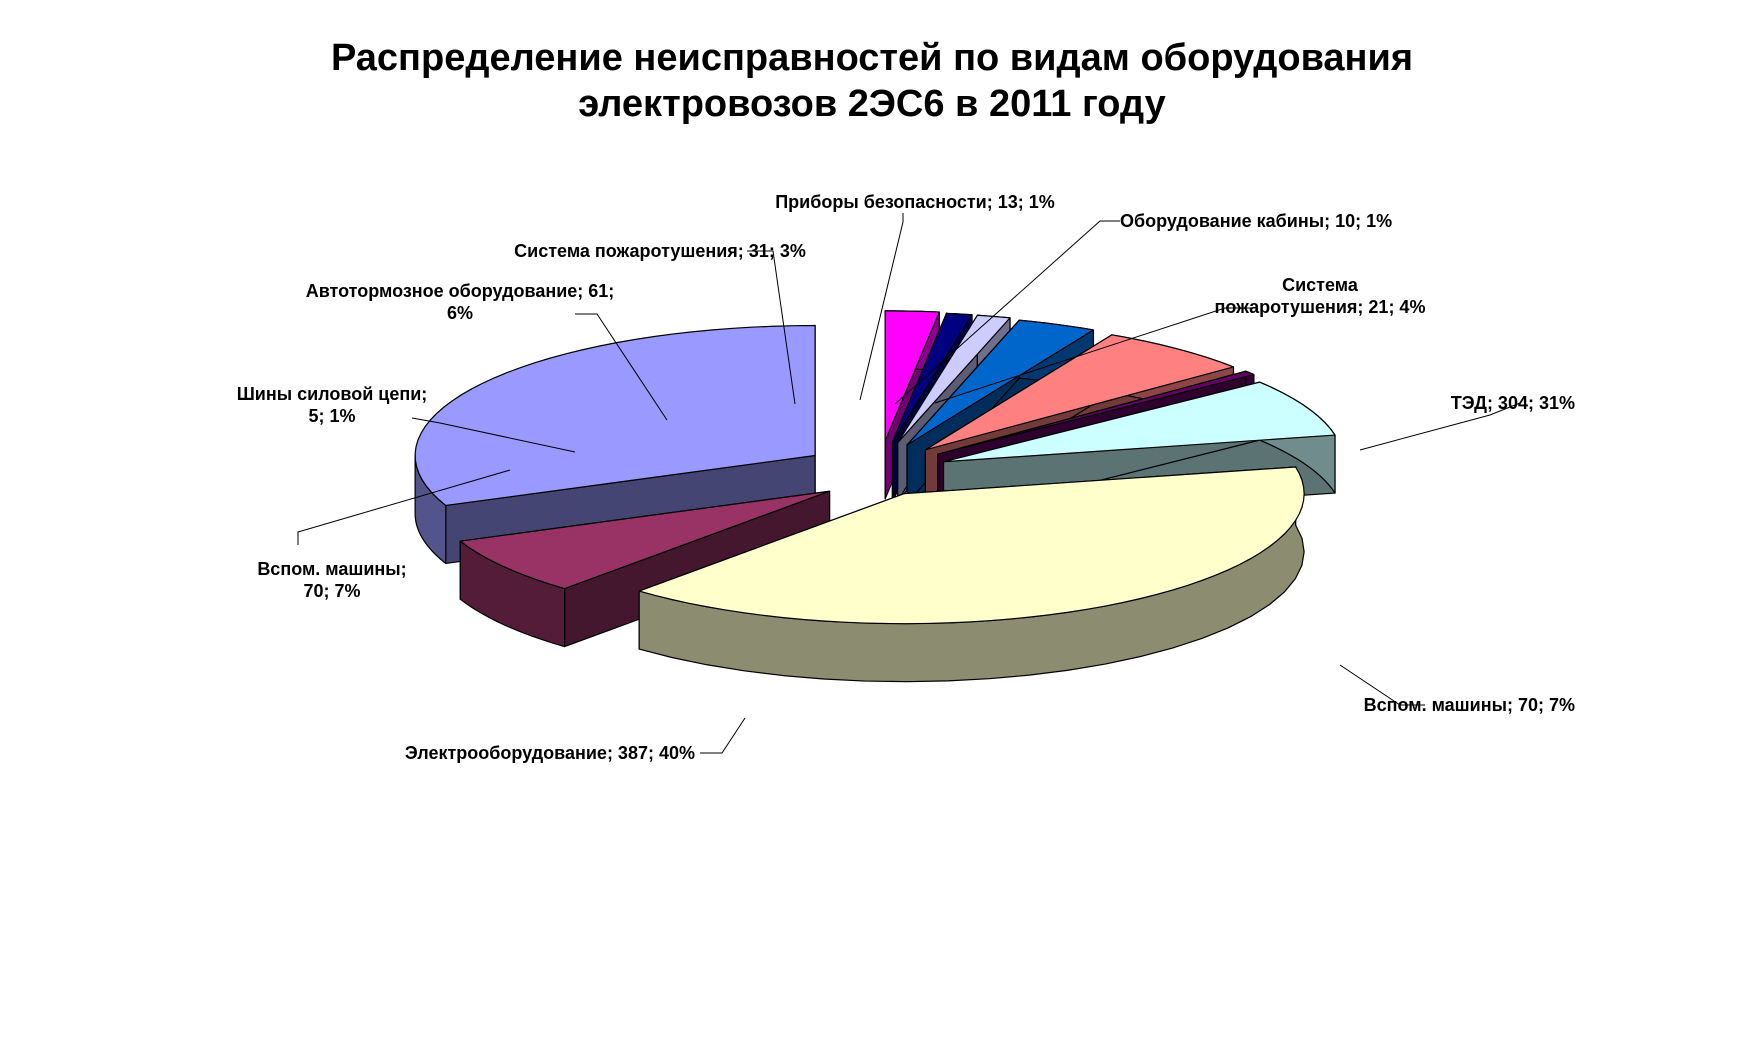 This screenshot has height=1053, width=1745. Describe the element at coordinates (1320, 296) in the screenshot. I see `data-label-10: Система пожаротушения; 21; 4%` at that location.